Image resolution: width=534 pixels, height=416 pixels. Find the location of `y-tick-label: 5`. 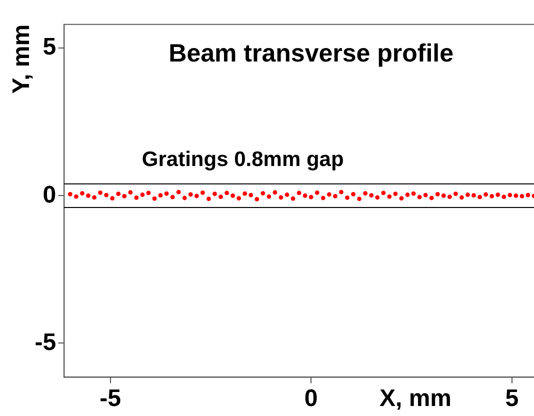

y-tick-label: 5 is located at coordinates (49, 47).